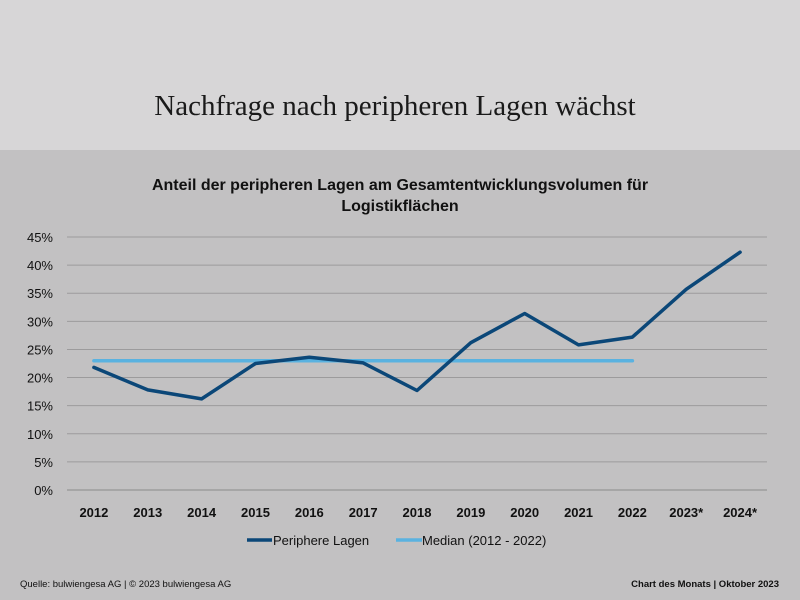  I want to click on legend-label: Periphere Lagen, so click(321, 540).